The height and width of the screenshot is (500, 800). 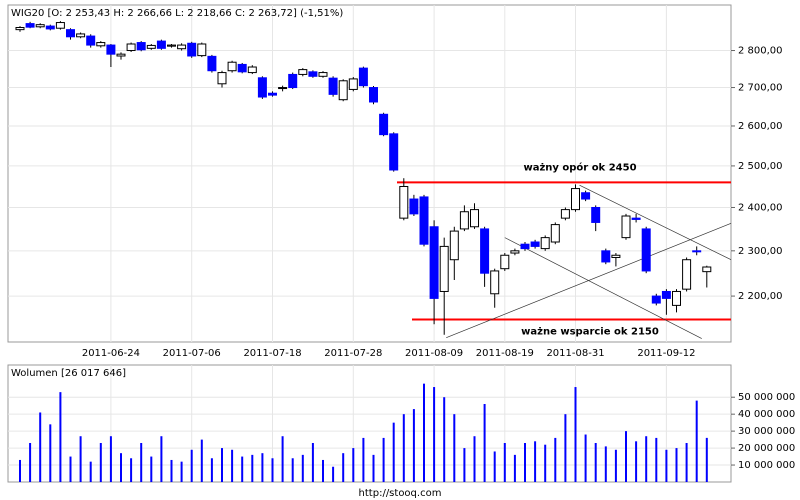 What do you see at coordinates (760, 251) in the screenshot?
I see `y-tick-label: 2 300,00` at bounding box center [760, 251].